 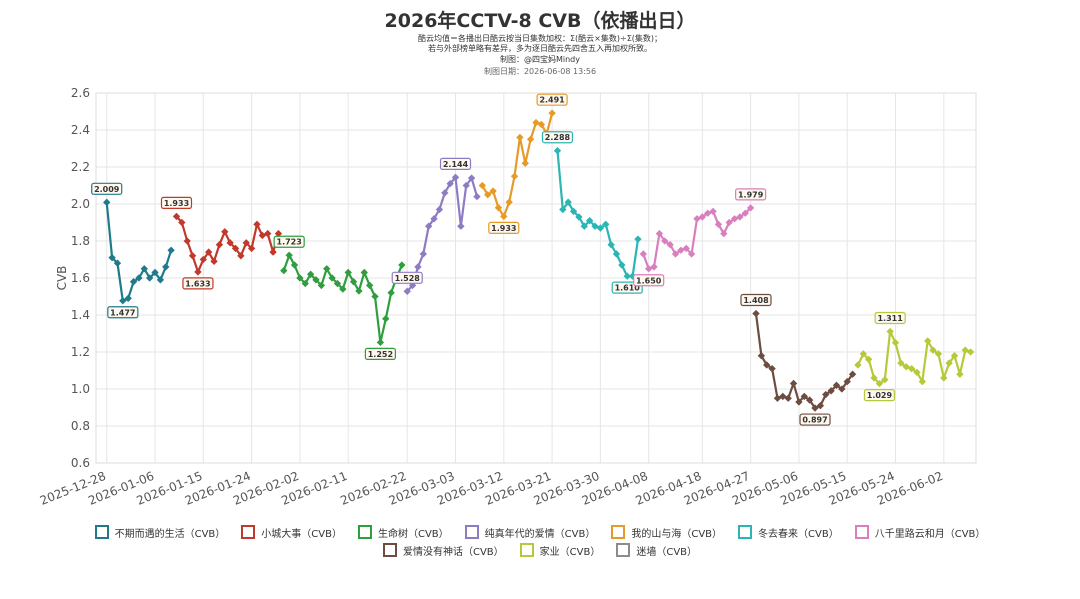 I want to click on y-tick-label: 1.8, so click(x=80, y=241).